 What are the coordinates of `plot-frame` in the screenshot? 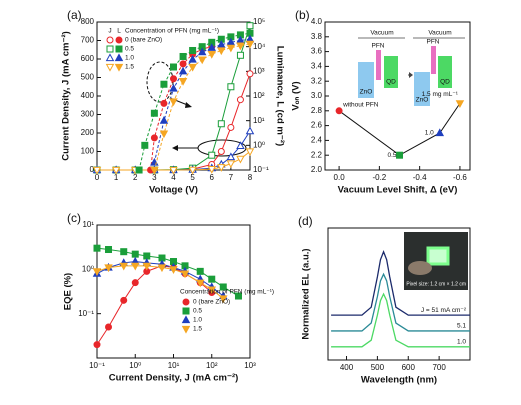 It's located at (399, 294).